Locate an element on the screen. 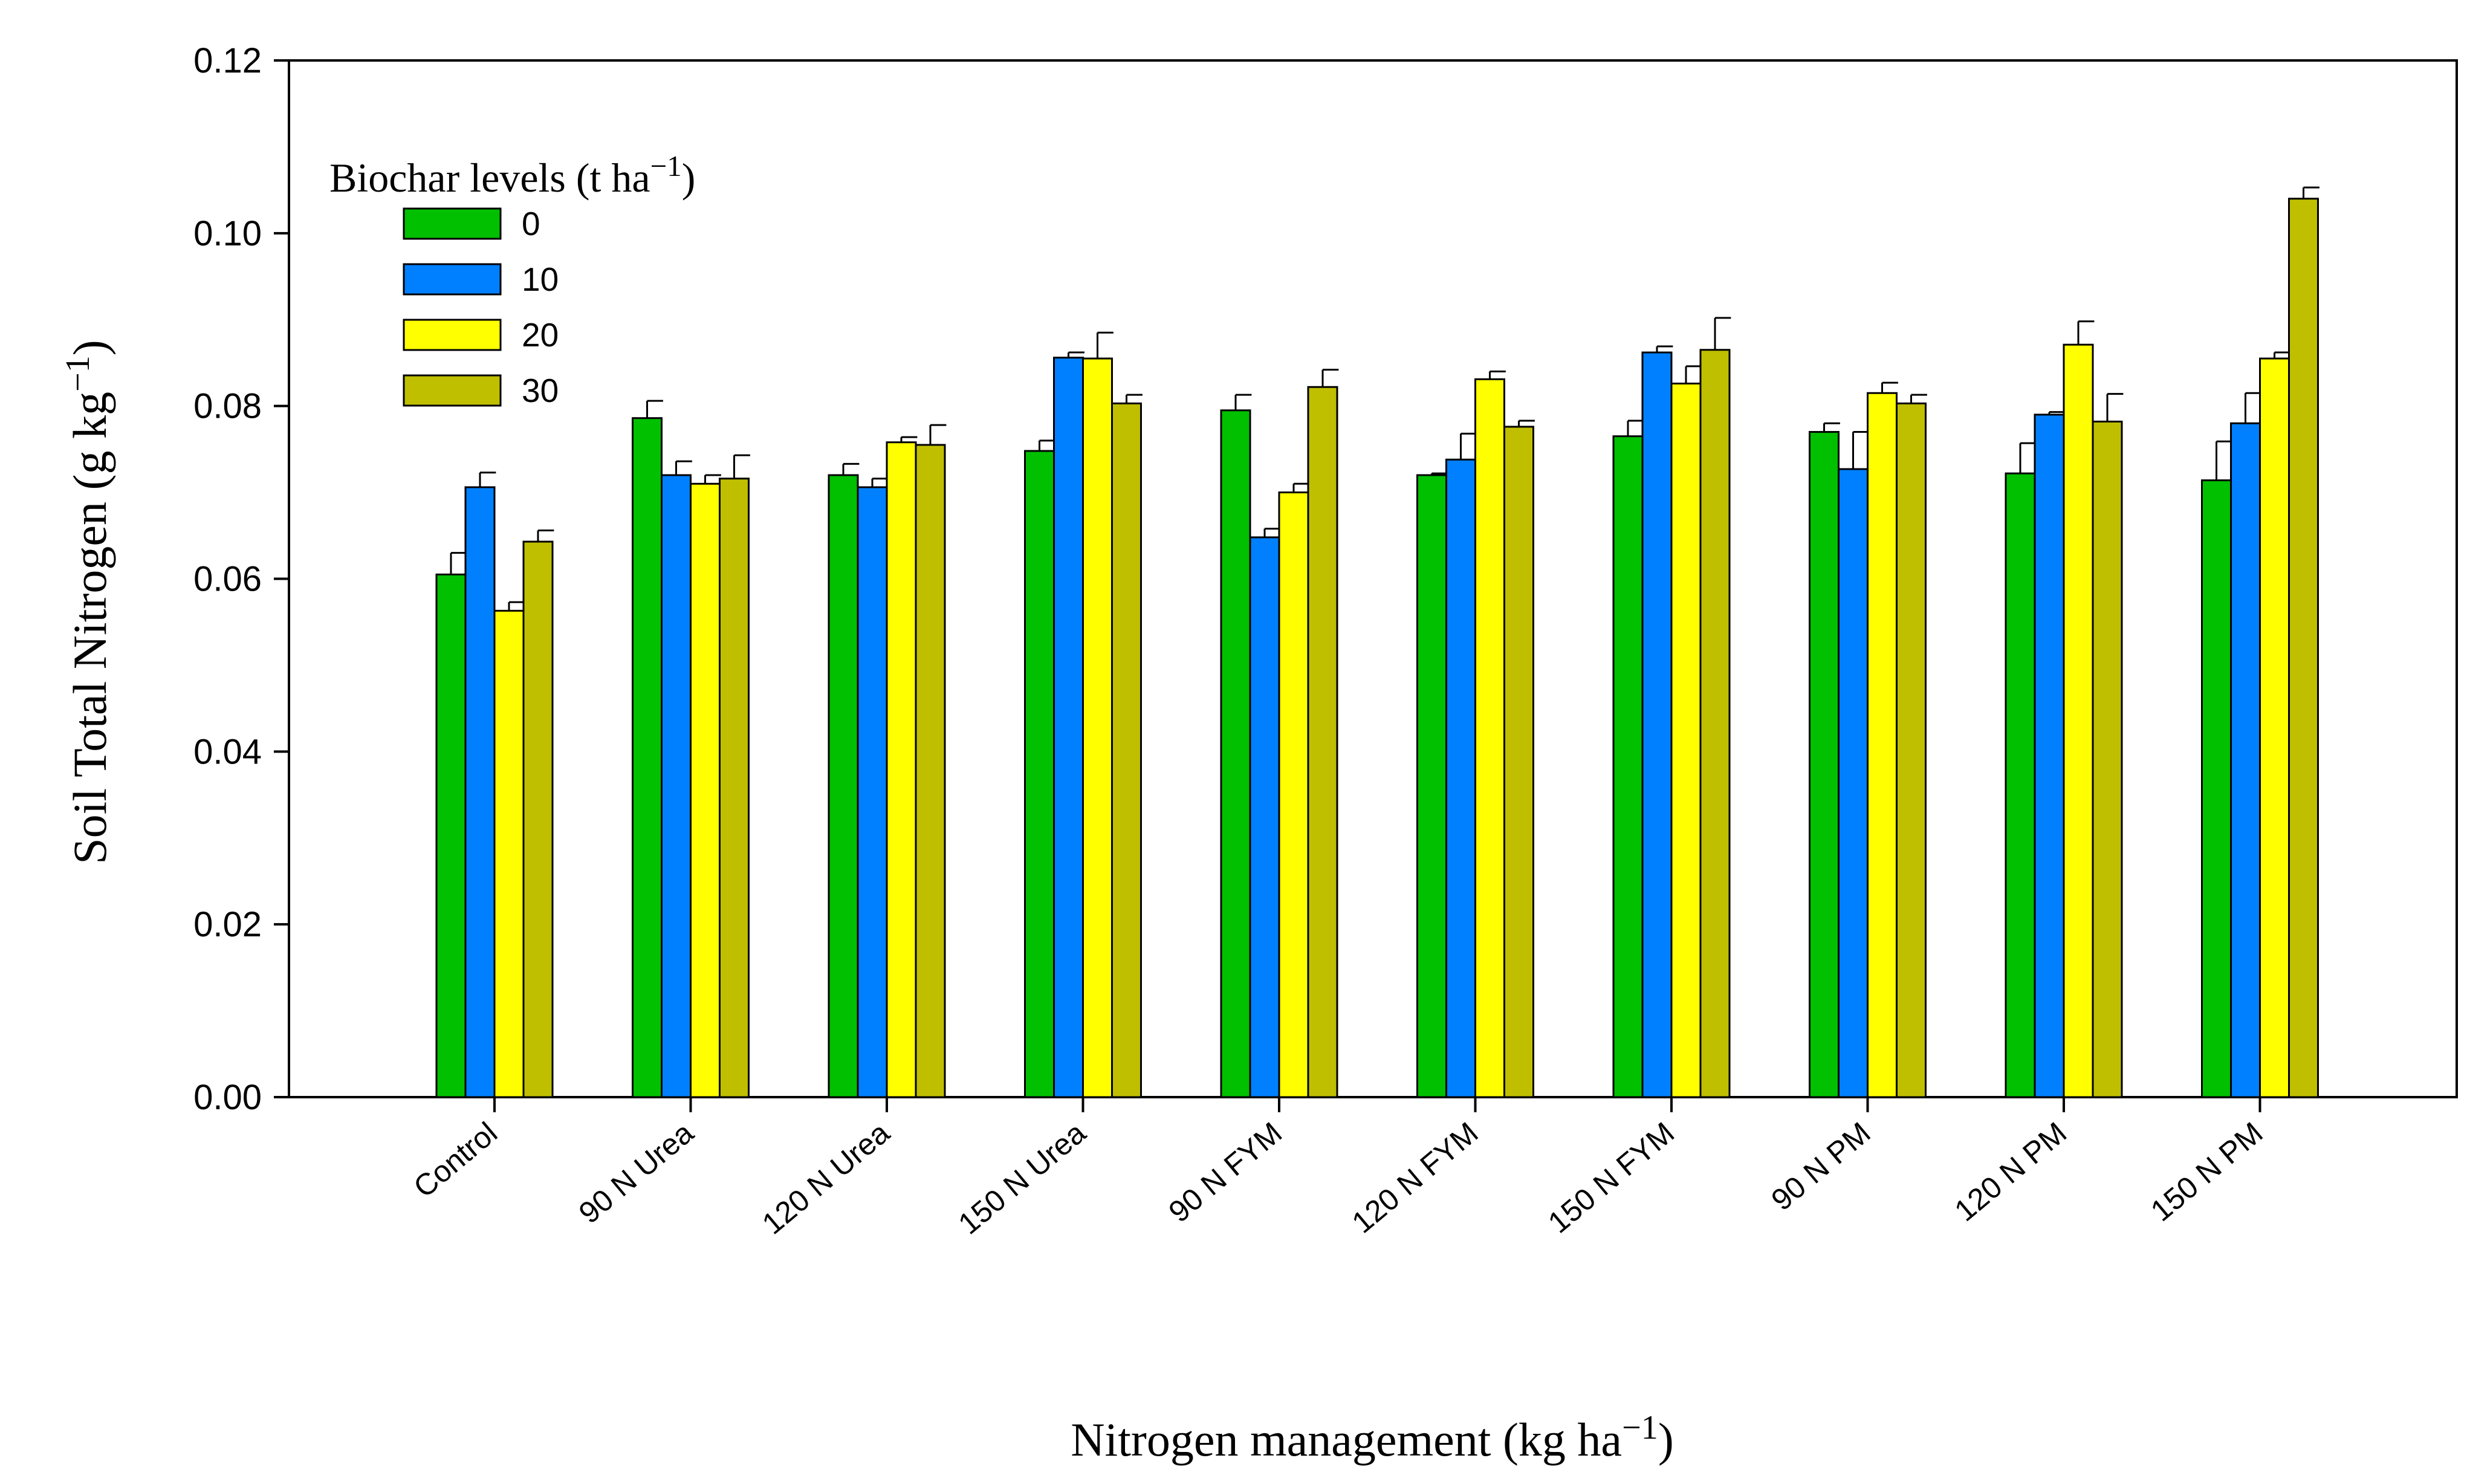  x-tick-label: 120 N FYM is located at coordinates (1415, 1178).